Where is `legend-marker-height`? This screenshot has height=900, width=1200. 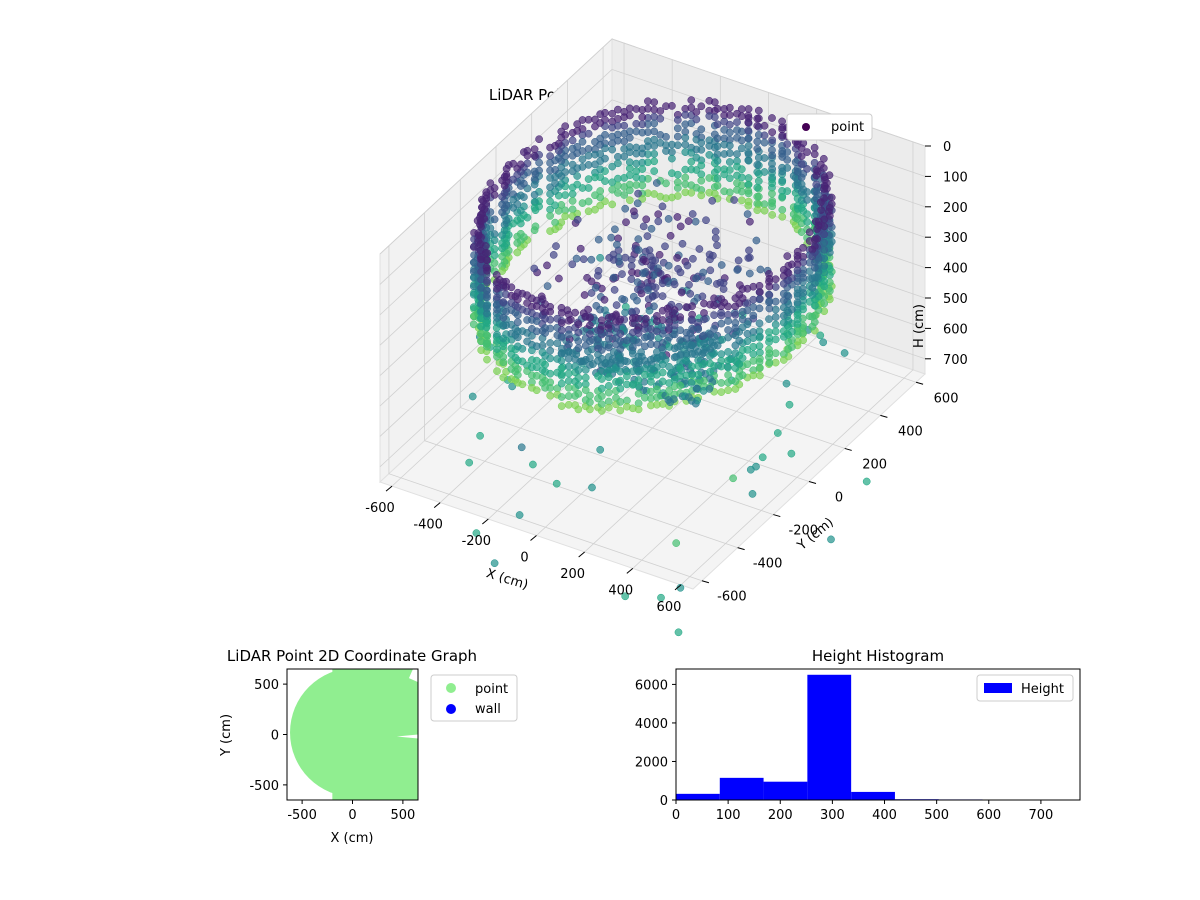
legend-marker-height is located at coordinates (998, 688).